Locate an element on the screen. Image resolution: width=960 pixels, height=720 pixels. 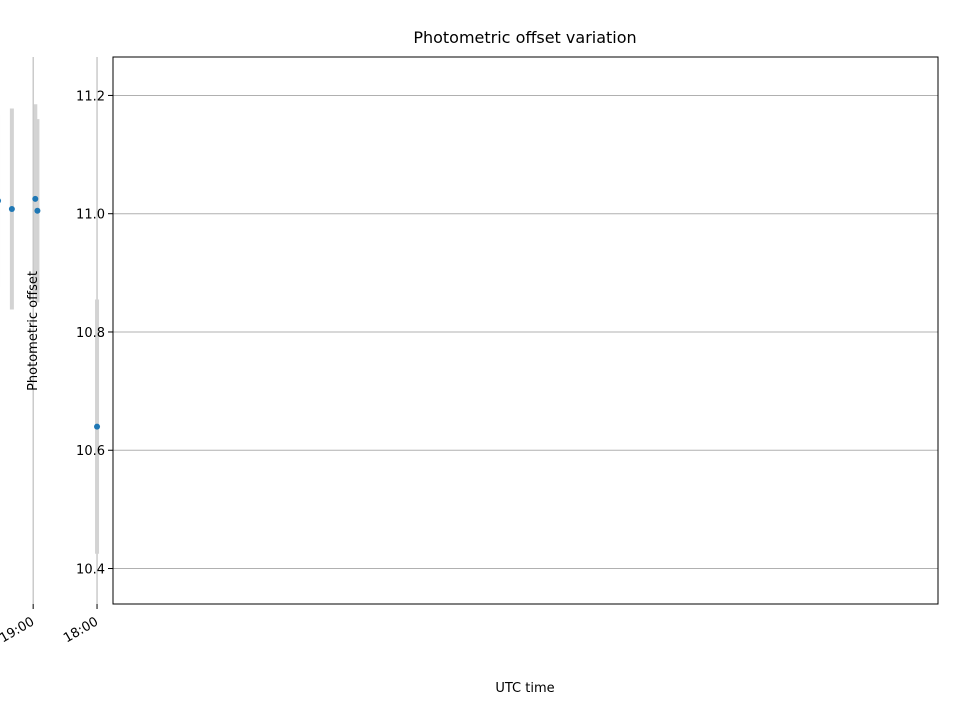
y-axis-ticks: 10.4 10.6 10.8 11.0 11.2 is located at coordinates (94, 333).